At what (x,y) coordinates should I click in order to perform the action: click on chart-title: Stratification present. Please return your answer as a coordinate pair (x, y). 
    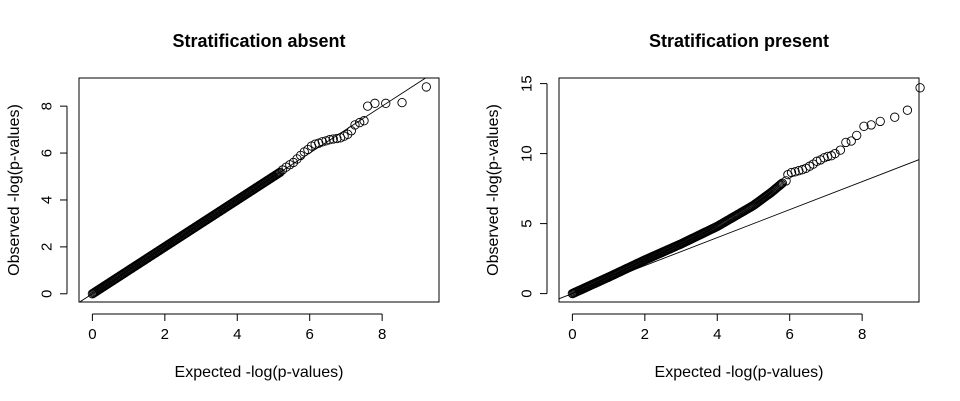
    Looking at the image, I should click on (739, 41).